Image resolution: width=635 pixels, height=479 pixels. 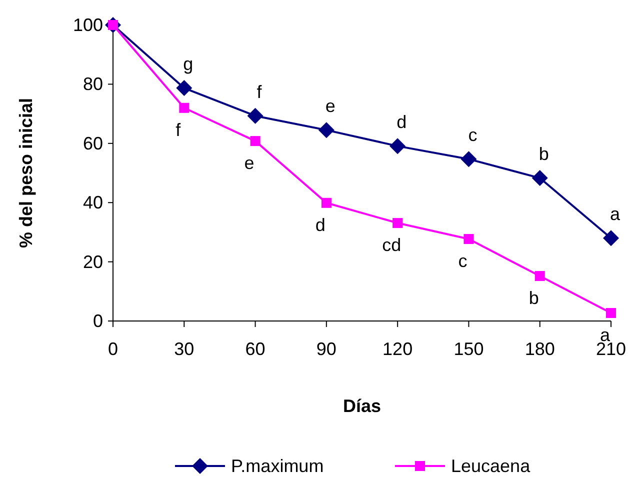 What do you see at coordinates (469, 349) in the screenshot?
I see `x-tick-label: 150` at bounding box center [469, 349].